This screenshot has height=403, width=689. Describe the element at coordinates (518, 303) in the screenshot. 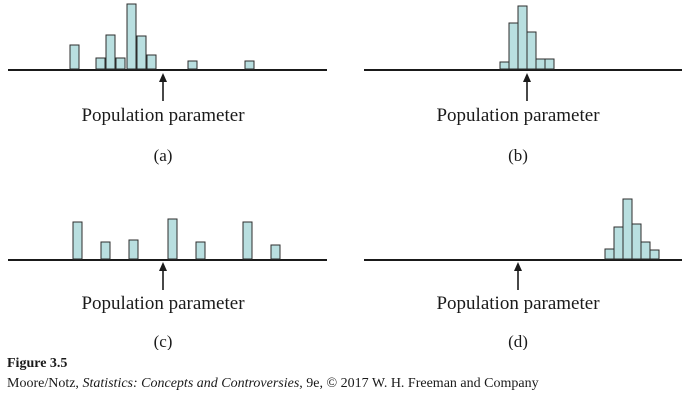

I see `panel-d-axis-label: Population parameter` at that location.